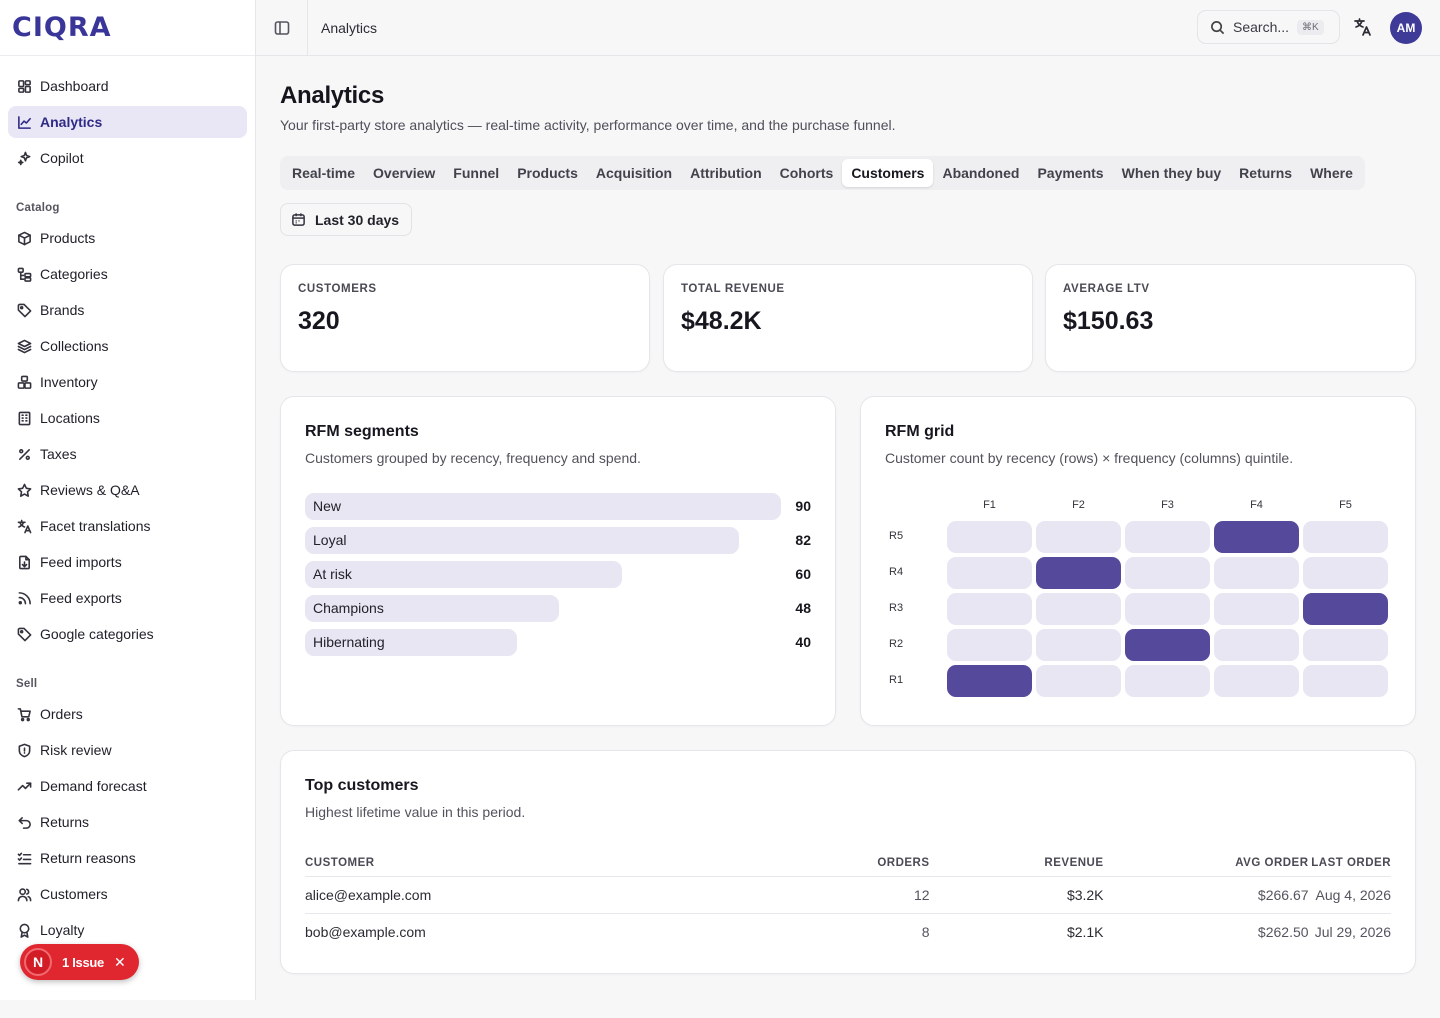 This screenshot has height=1018, width=1440. Describe the element at coordinates (634, 173) in the screenshot. I see `tab-acquisition: Acquisition` at that location.